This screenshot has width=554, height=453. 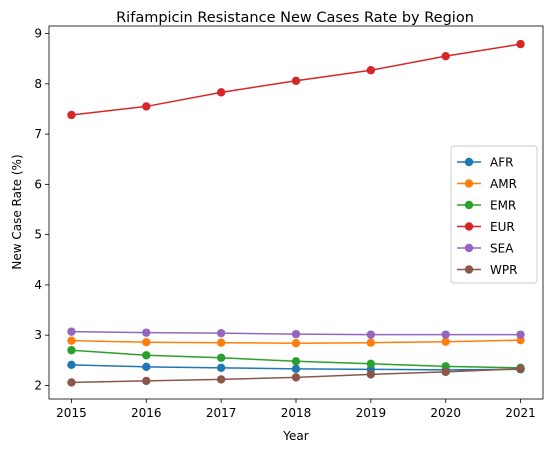 I want to click on x-axis: 2015 2016 2017 2018 2019 2020 2021, so click(x=296, y=409).